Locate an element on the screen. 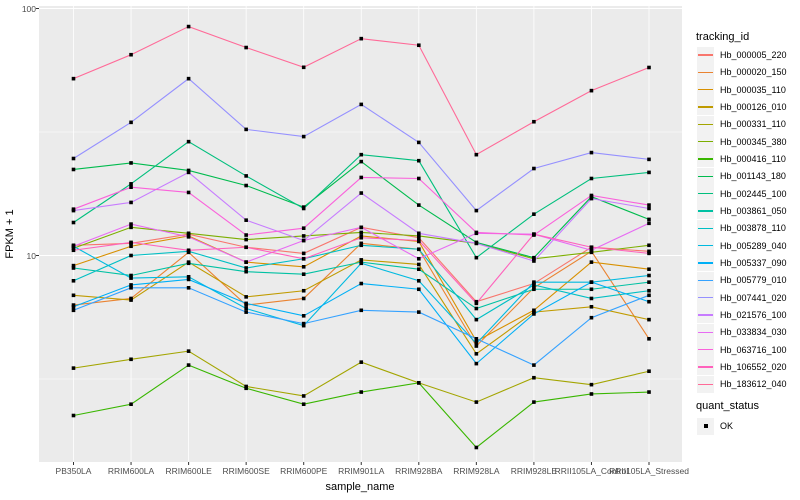  x-tick-label: PB350LA is located at coordinates (73, 471).